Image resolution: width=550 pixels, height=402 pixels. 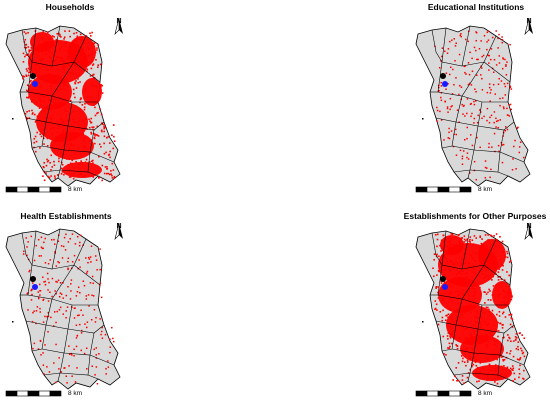 What do you see at coordinates (70, 7) in the screenshot?
I see `panel-title: Households` at bounding box center [70, 7].